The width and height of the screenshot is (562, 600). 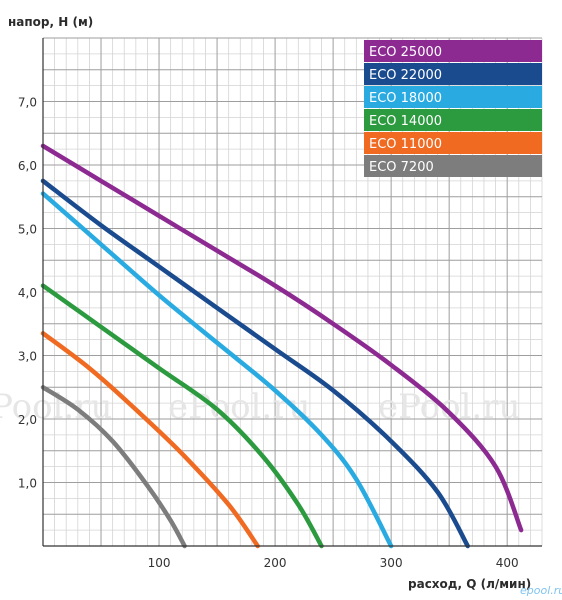 What do you see at coordinates (391, 563) in the screenshot?
I see `x-tick-label: 300` at bounding box center [391, 563].